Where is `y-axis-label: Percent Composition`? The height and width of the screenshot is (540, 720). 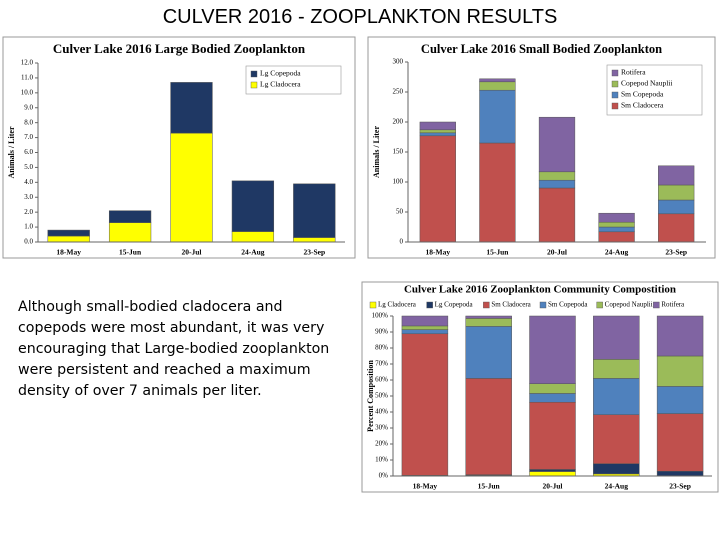
y-axis-label: Percent Composition is located at coordinates (370, 396).